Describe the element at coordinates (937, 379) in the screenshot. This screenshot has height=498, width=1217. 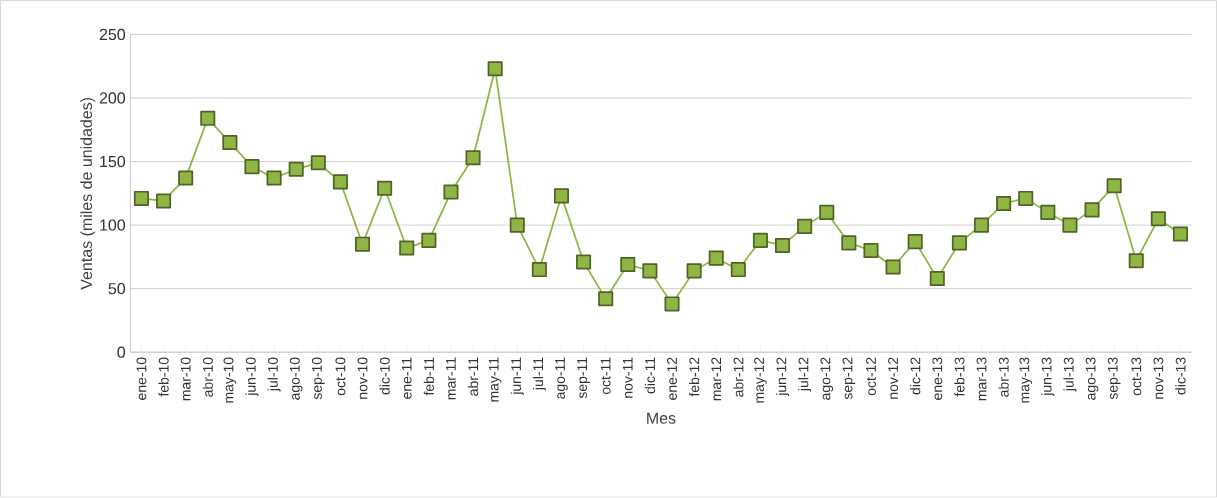
I see `x-tick-label: ene-13` at that location.